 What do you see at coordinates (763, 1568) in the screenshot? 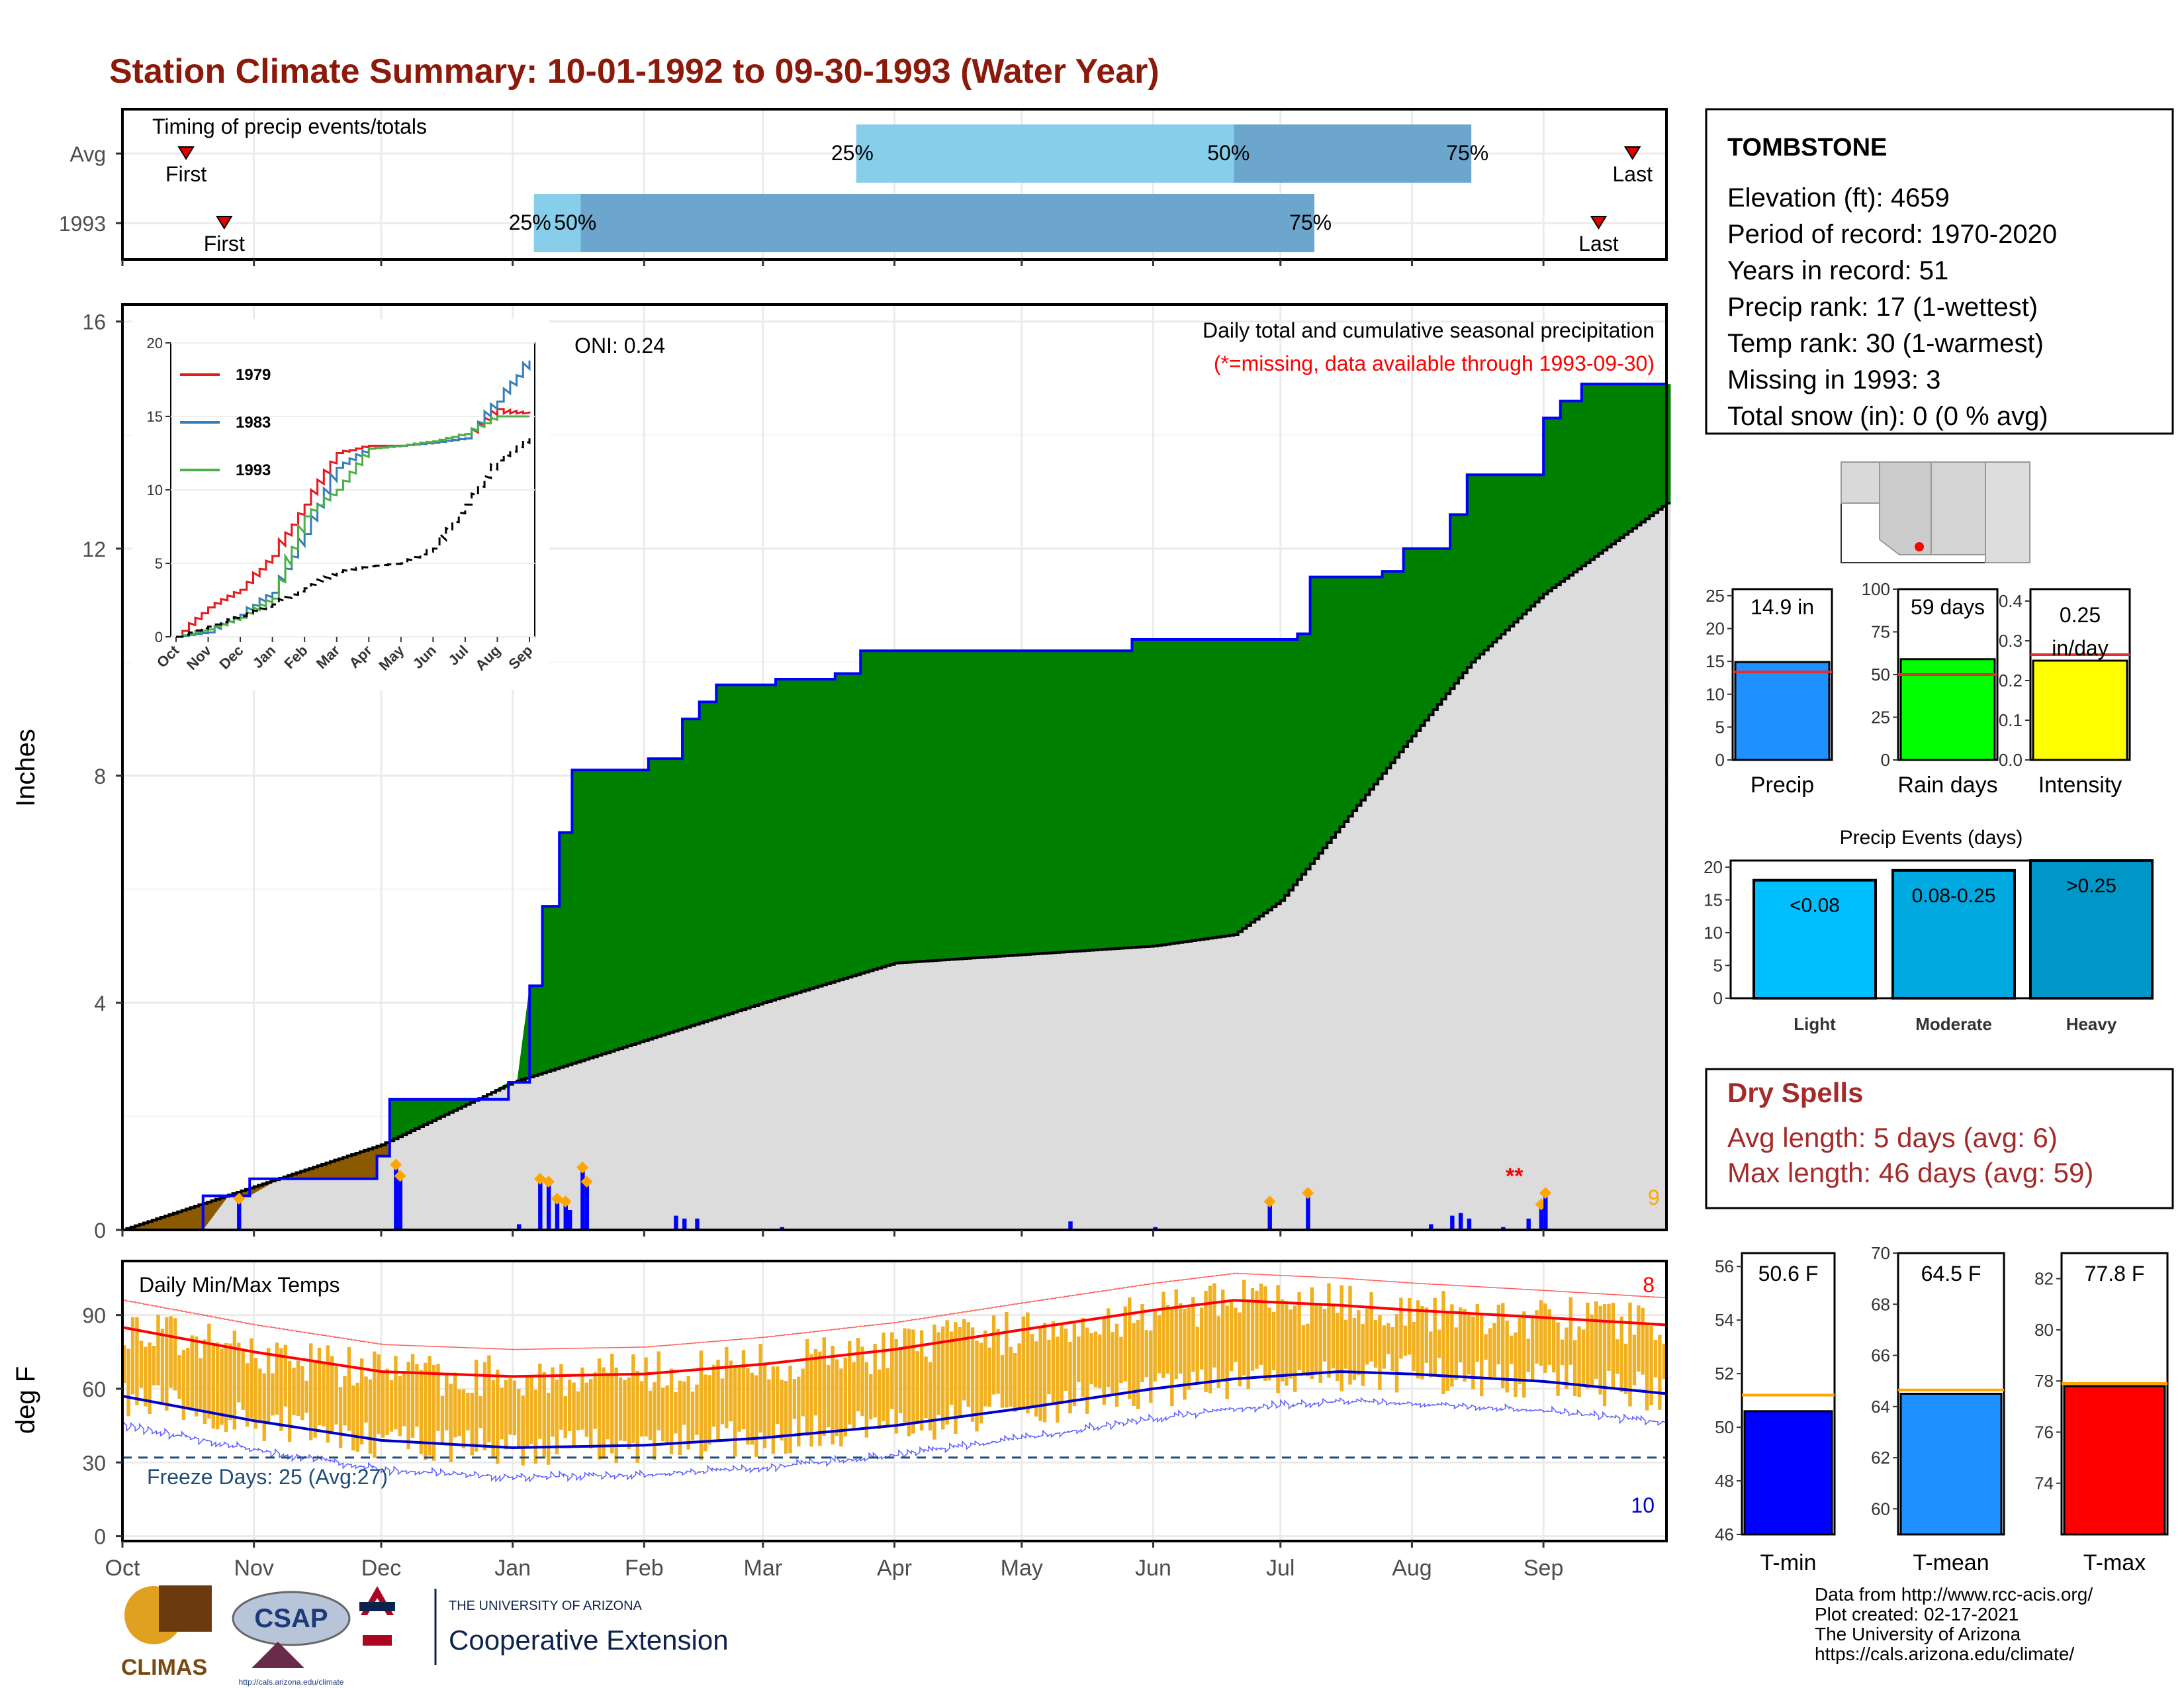
I see `month-label: Mar` at bounding box center [763, 1568].